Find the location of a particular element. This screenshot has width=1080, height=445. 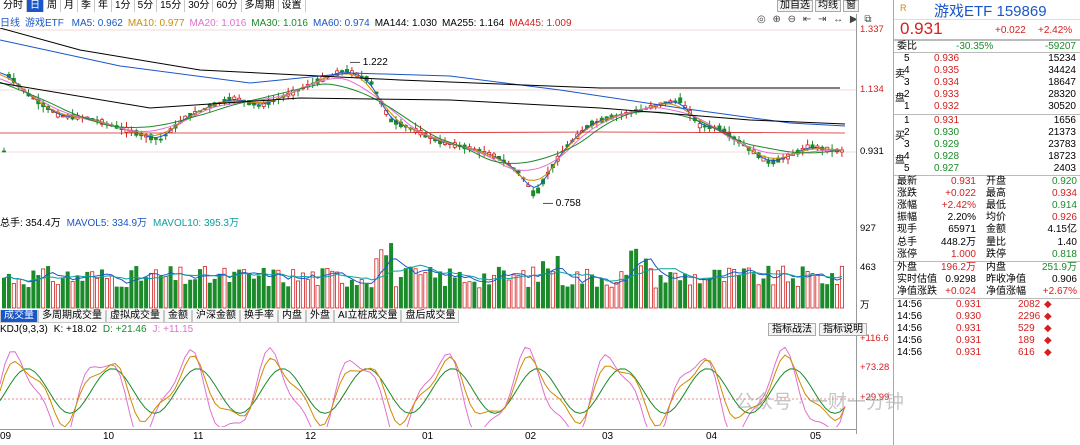

weibi-row: 委比 -30.35% -59207 is located at coordinates (987, 46).